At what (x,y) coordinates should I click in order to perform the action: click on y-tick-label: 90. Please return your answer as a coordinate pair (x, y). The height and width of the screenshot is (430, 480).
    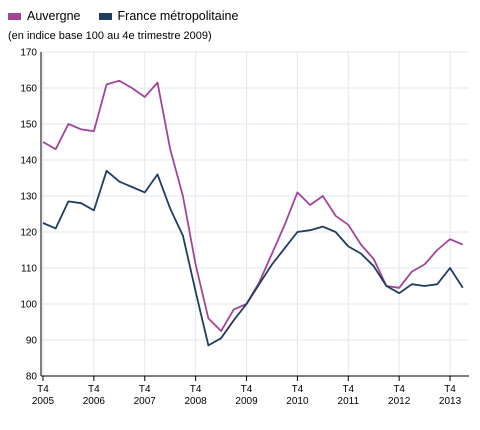
    Looking at the image, I should click on (32, 341).